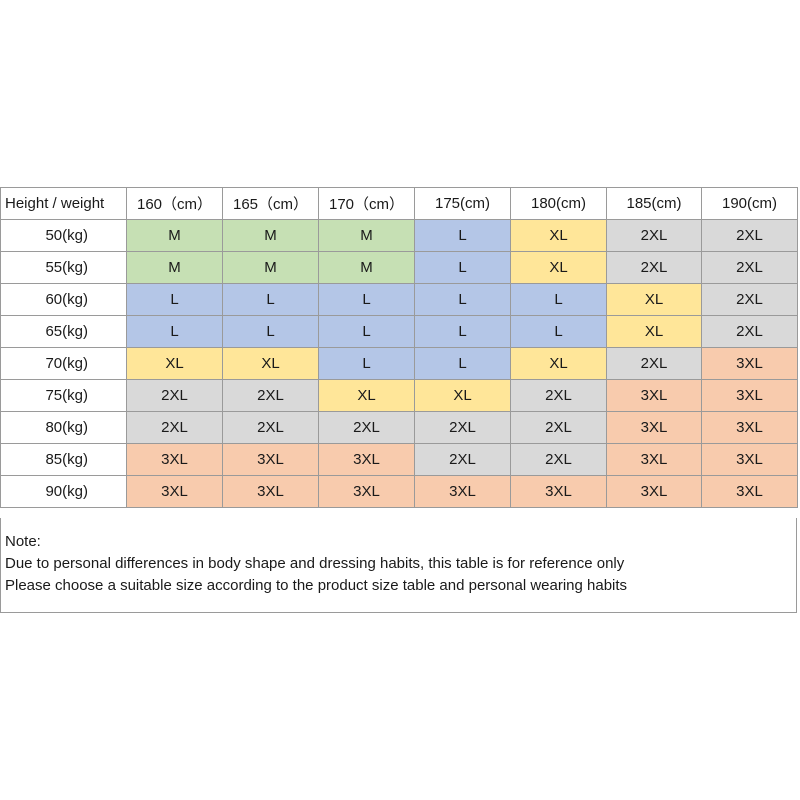 The image size is (800, 800). What do you see at coordinates (462, 203) in the screenshot?
I see `column-header: 175(cm)` at bounding box center [462, 203].